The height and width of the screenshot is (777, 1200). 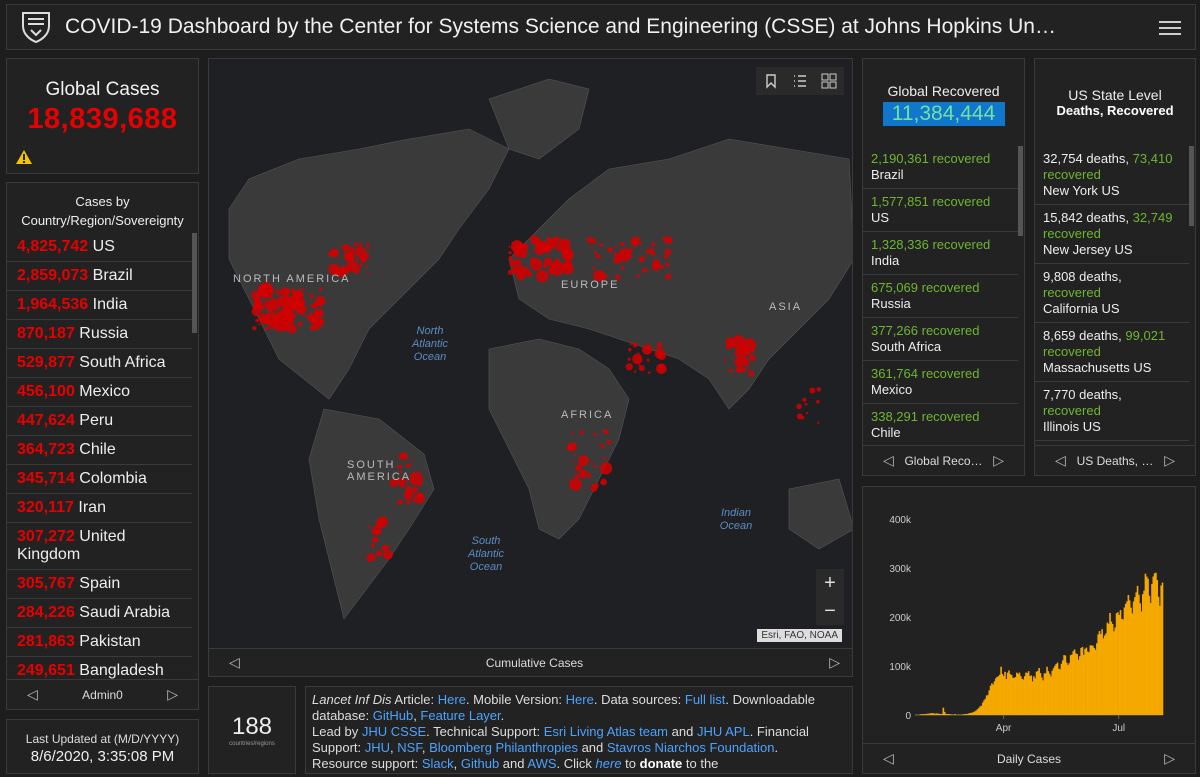 I want to click on mobile-version-link: Here, so click(x=579, y=699).